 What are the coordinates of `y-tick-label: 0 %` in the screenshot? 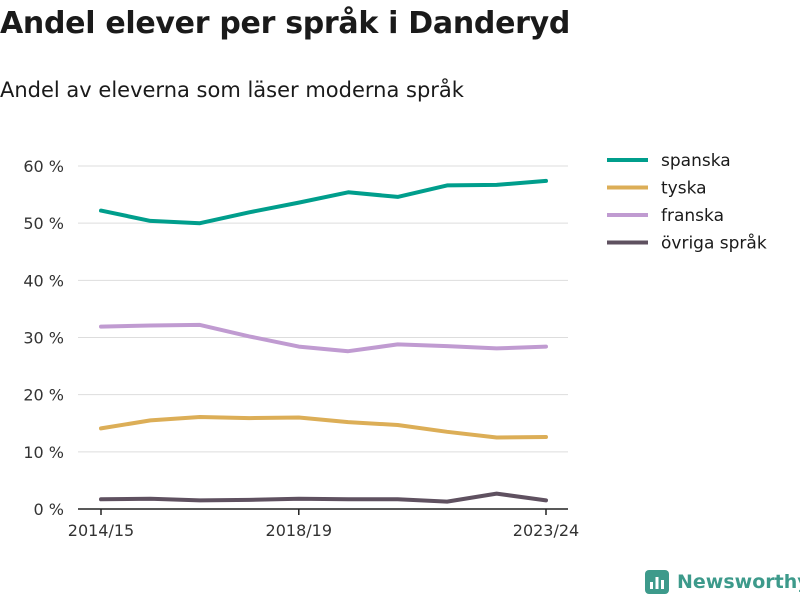 It's located at (49, 509).